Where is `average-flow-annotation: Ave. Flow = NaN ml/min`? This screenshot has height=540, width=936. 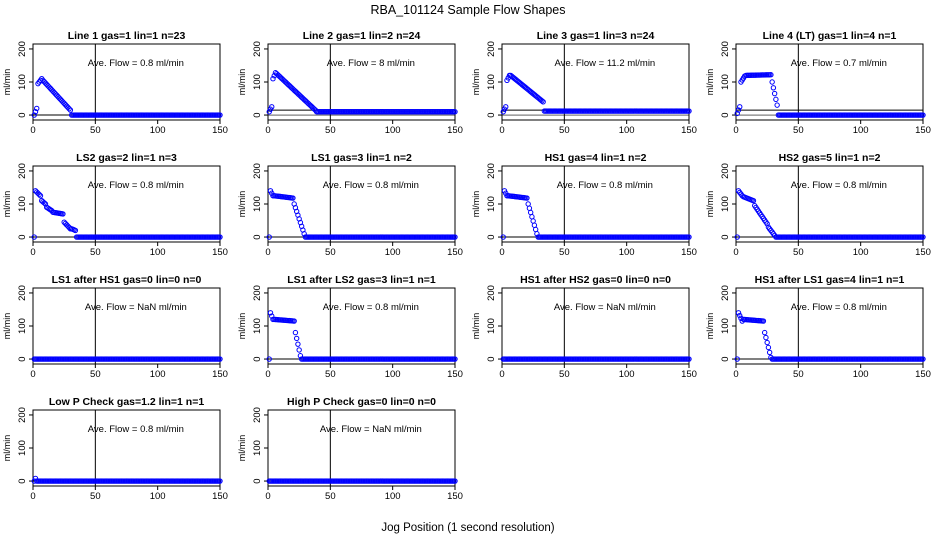 average-flow-annotation: Ave. Flow = NaN ml/min is located at coordinates (605, 307).